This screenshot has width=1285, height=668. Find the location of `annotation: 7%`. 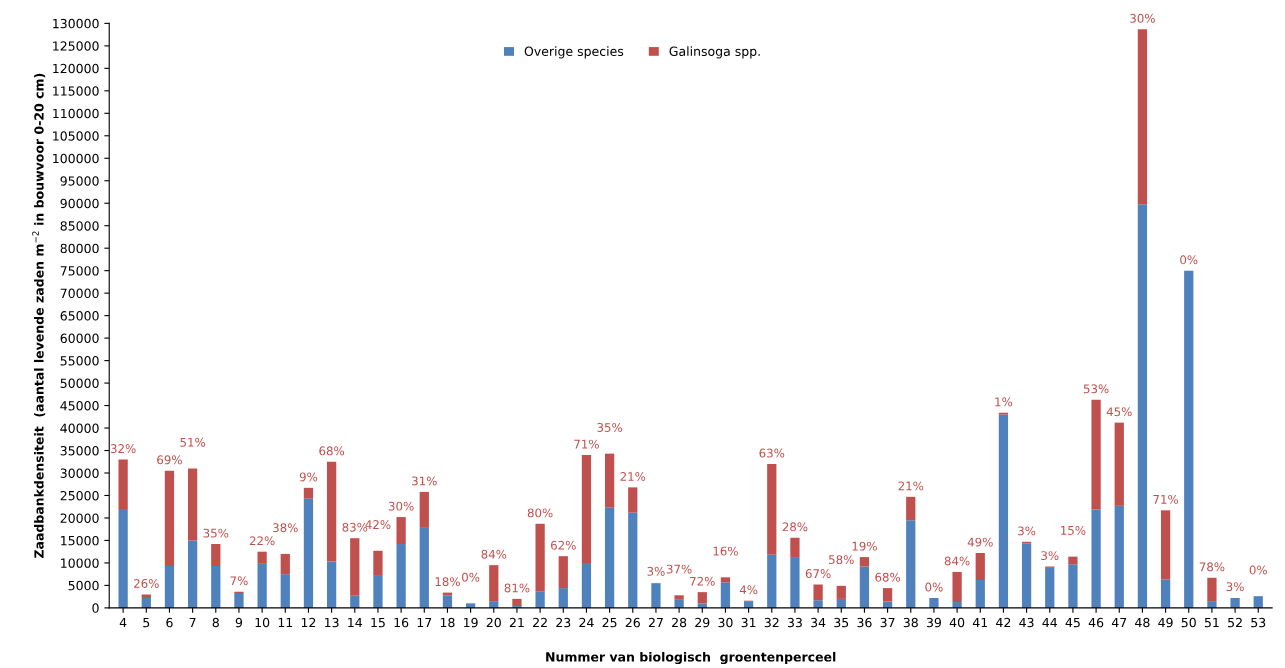

annotation: 7% is located at coordinates (239, 581).